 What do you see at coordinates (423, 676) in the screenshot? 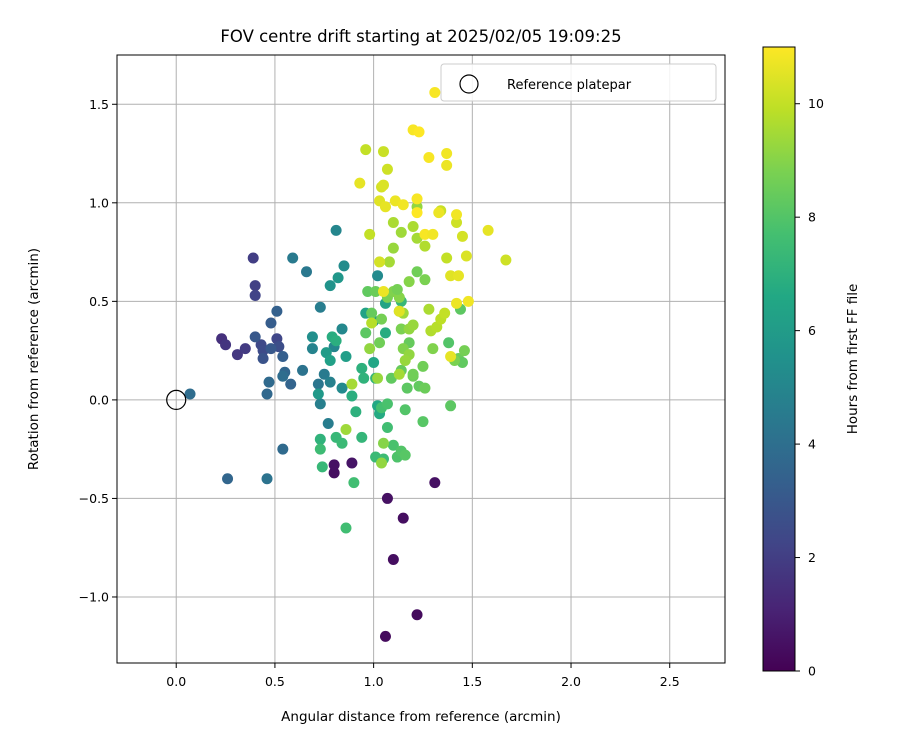
I see `x-axis-ticks: 0.0 0.5 1.0 1.5 2.0 2.5` at bounding box center [423, 676].